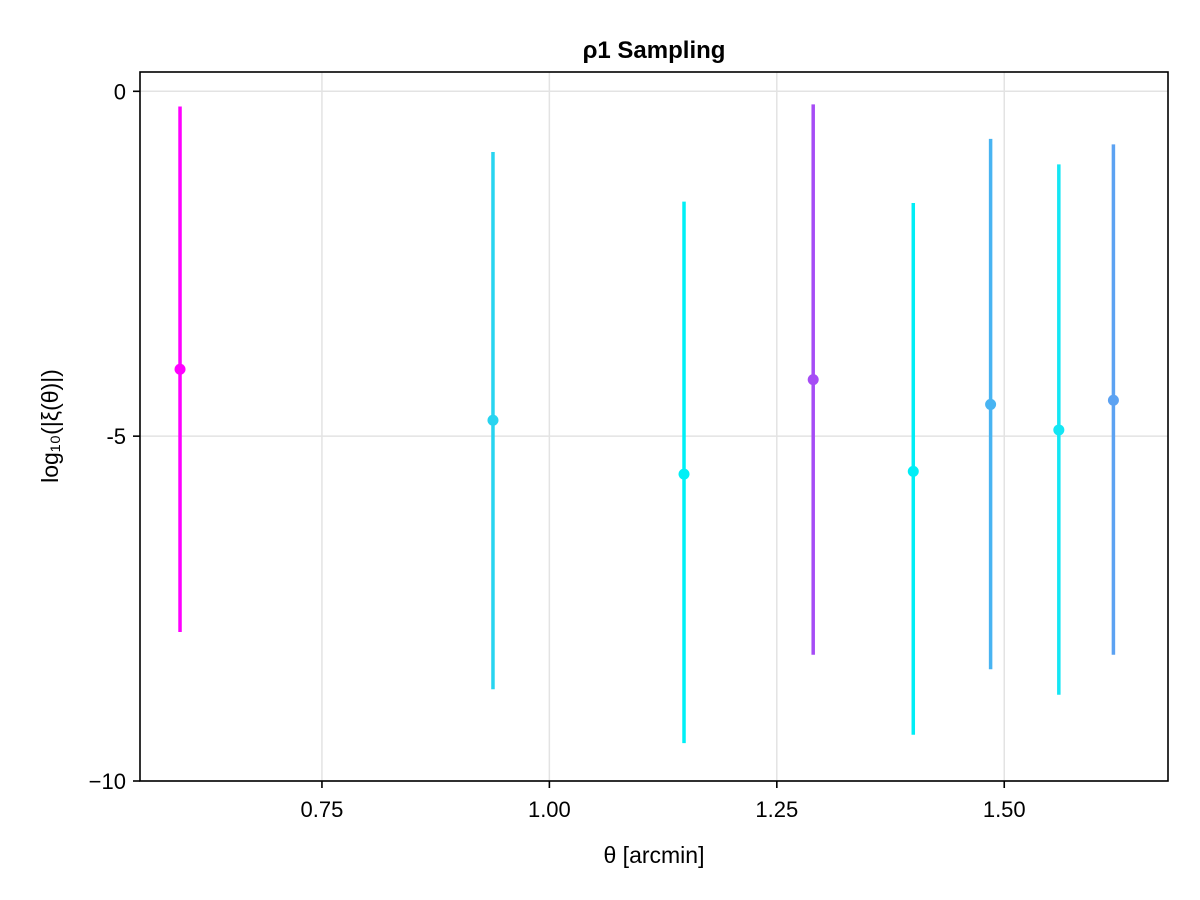  What do you see at coordinates (654, 50) in the screenshot?
I see `chart-title: ρ1 Sampling` at bounding box center [654, 50].